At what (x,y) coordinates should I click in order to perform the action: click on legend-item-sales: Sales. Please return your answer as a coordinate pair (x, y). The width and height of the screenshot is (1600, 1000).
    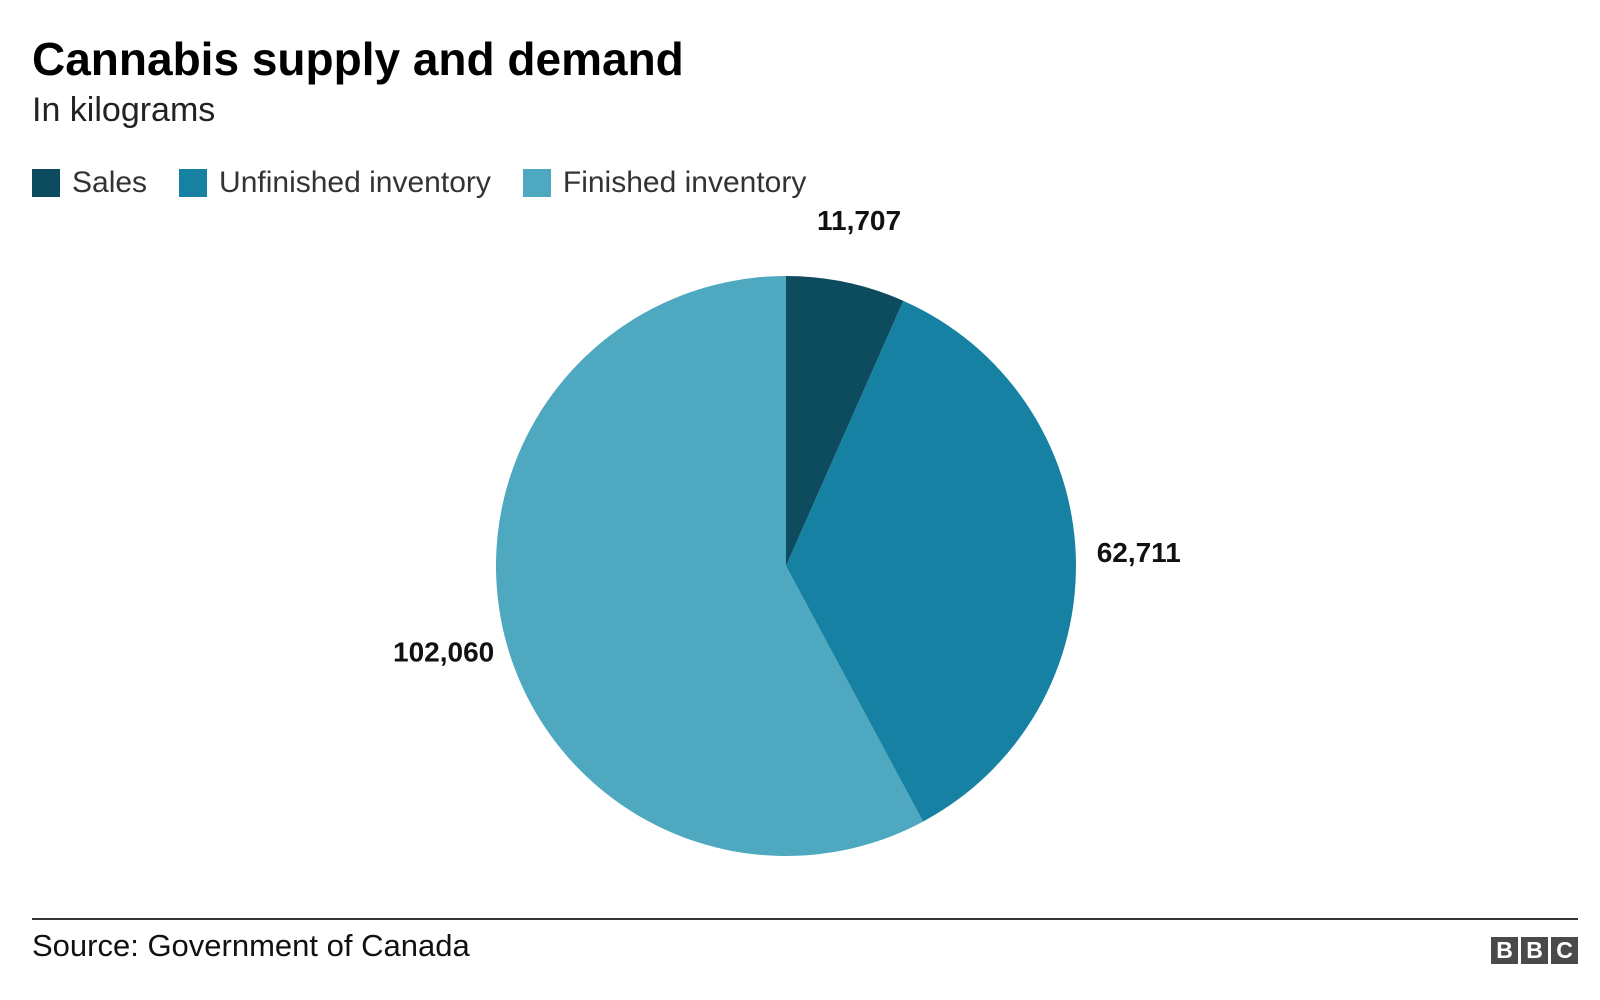
    Looking at the image, I should click on (89, 183).